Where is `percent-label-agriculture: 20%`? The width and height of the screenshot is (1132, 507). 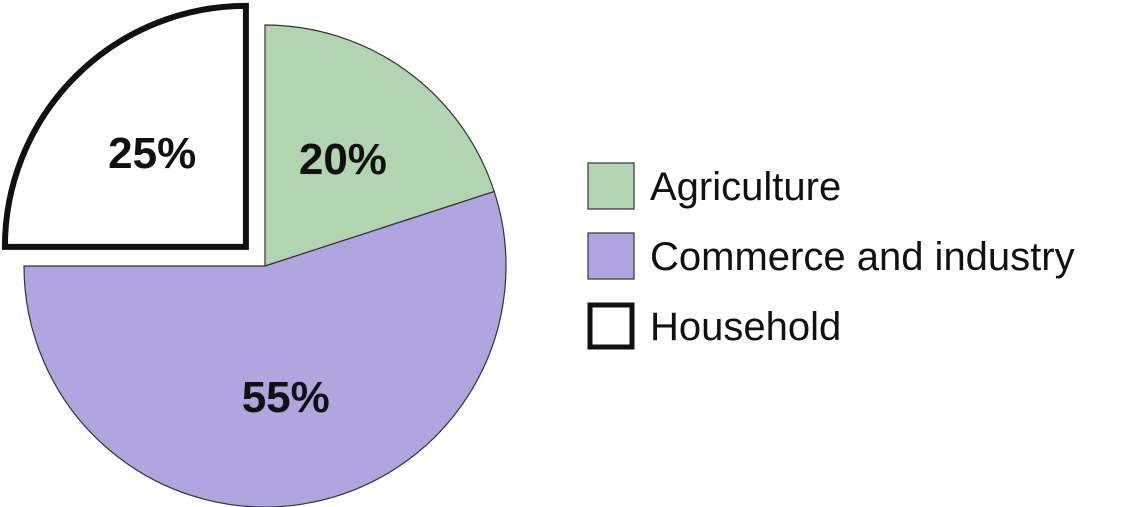 percent-label-agriculture: 20% is located at coordinates (343, 159).